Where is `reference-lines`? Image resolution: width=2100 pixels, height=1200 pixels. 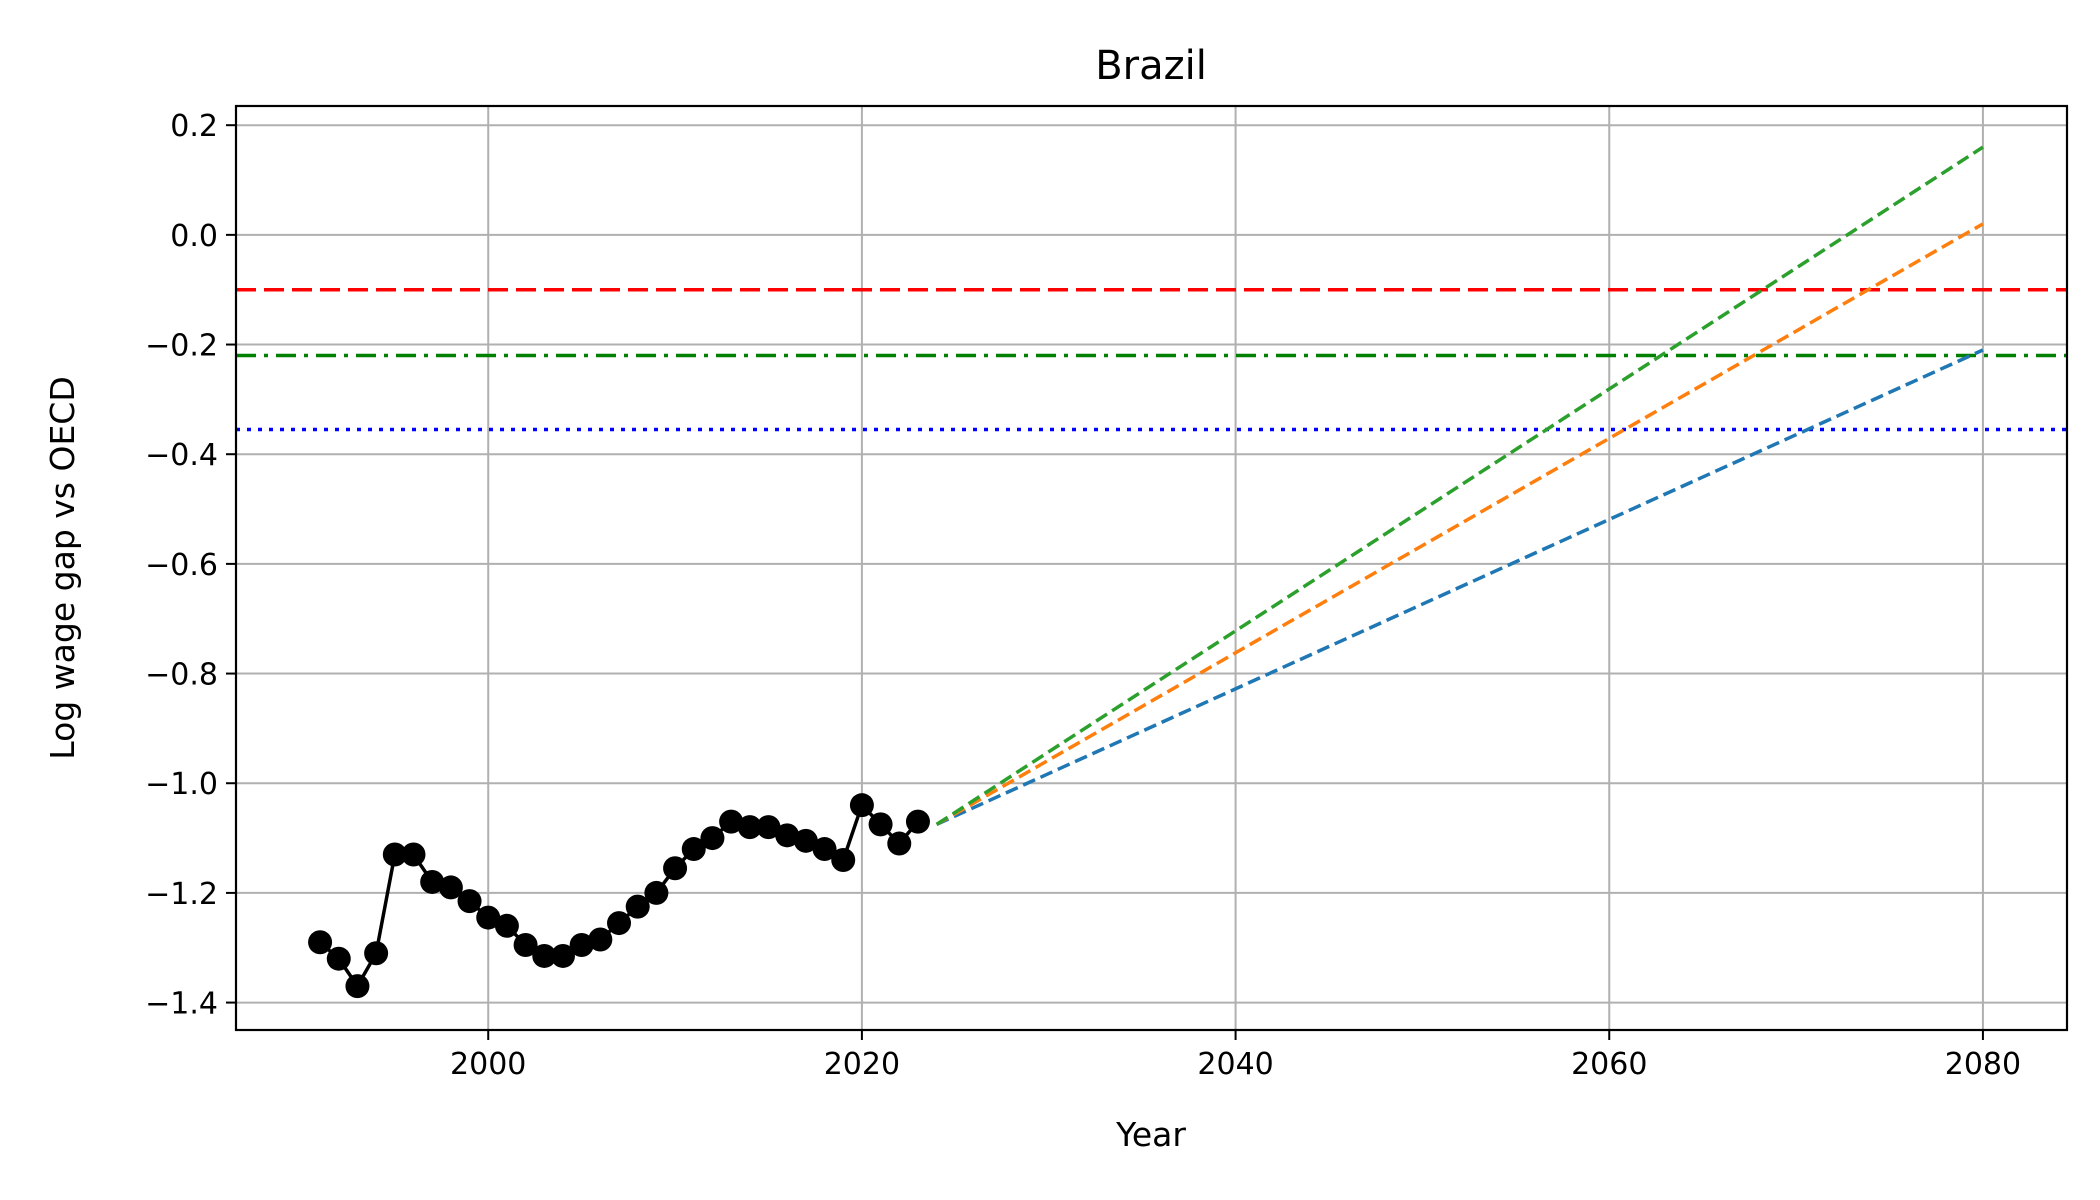 reference-lines is located at coordinates (1151, 359).